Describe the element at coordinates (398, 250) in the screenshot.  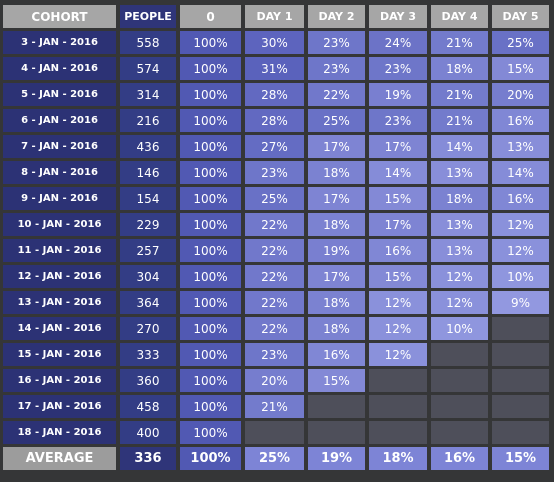
I see `retention-day-3: 16%` at that location.